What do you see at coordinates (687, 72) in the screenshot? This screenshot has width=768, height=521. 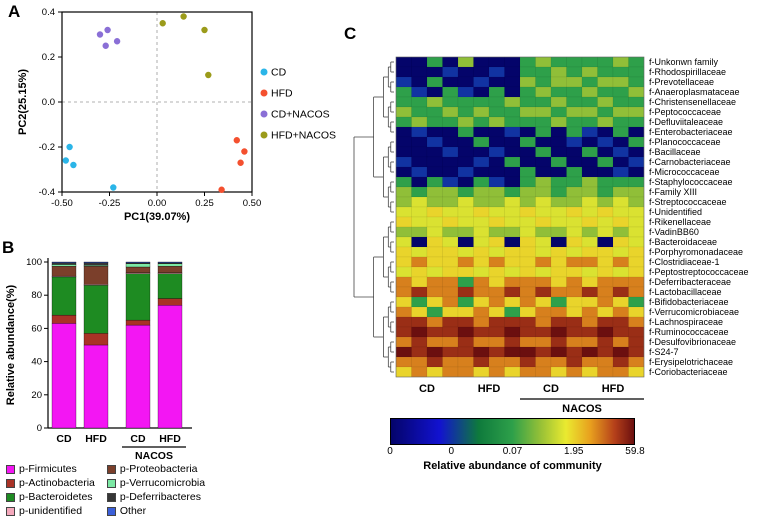 I see `svg-text: f-Rhodospirillaceae` at bounding box center [687, 72].